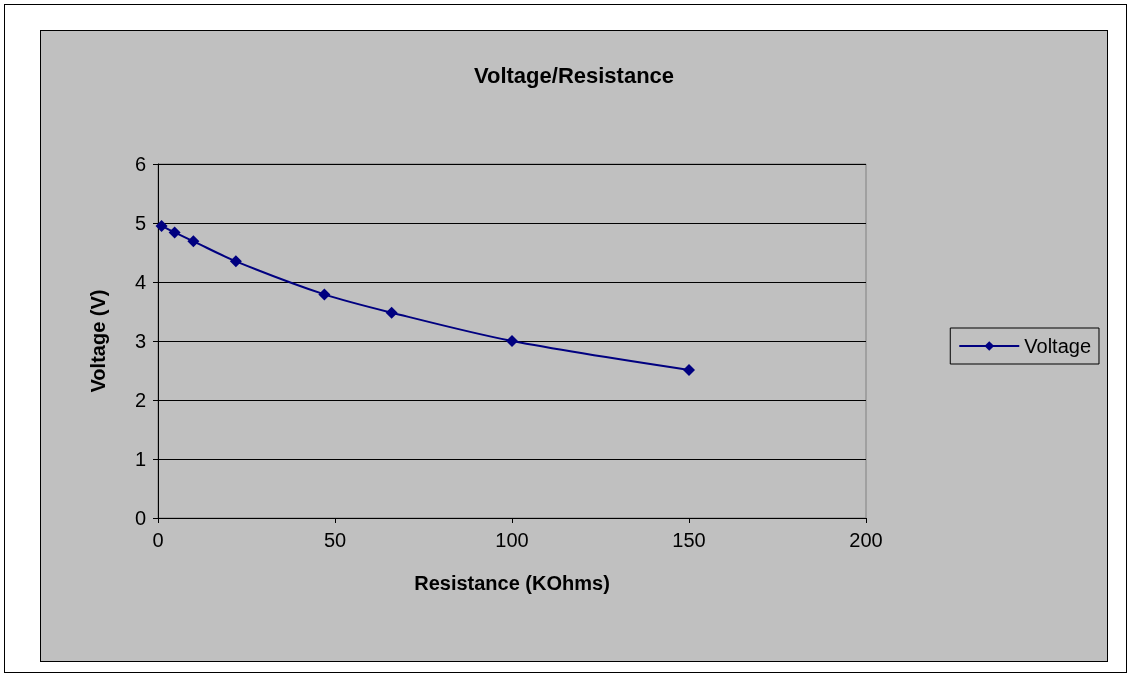 The image size is (1133, 679). What do you see at coordinates (158, 540) in the screenshot?
I see `x-tick-label: 0` at bounding box center [158, 540].